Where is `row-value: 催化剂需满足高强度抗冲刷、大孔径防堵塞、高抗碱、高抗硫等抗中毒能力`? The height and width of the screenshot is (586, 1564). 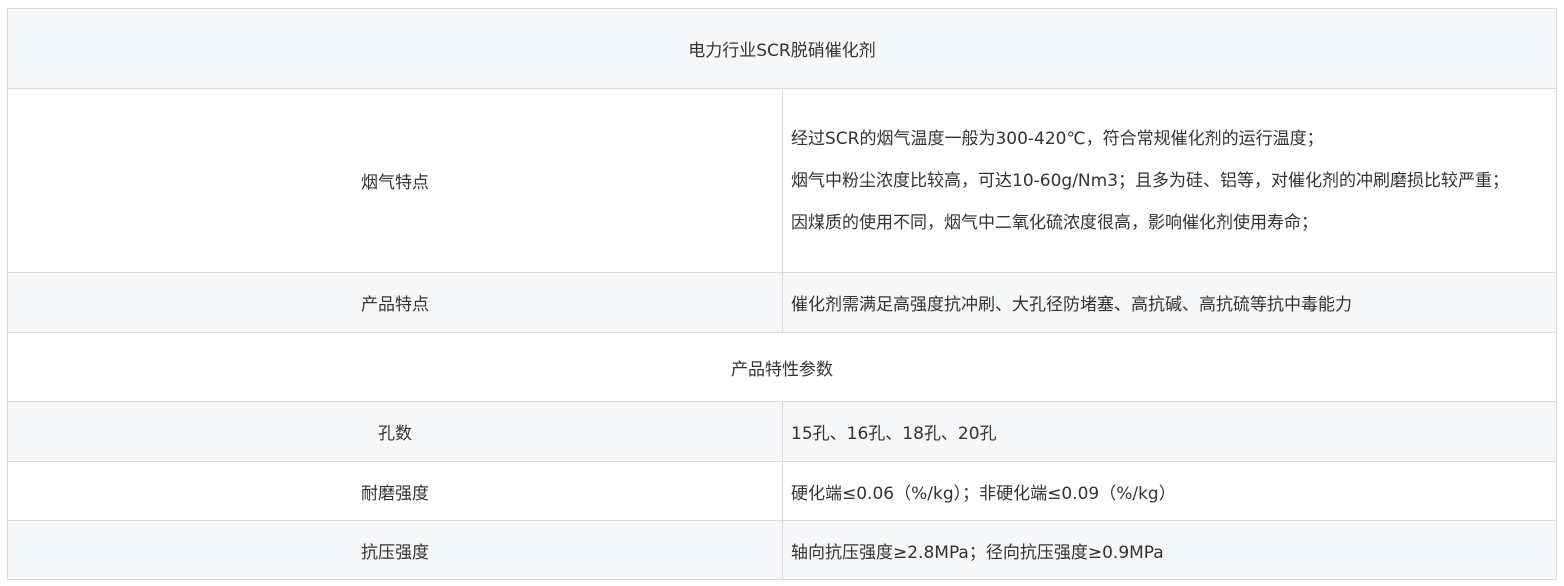
row-value: 催化剂需满足高强度抗冲刷、大孔径防堵塞、高抗碱、高抗硫等抗中毒能力 is located at coordinates (1169, 302).